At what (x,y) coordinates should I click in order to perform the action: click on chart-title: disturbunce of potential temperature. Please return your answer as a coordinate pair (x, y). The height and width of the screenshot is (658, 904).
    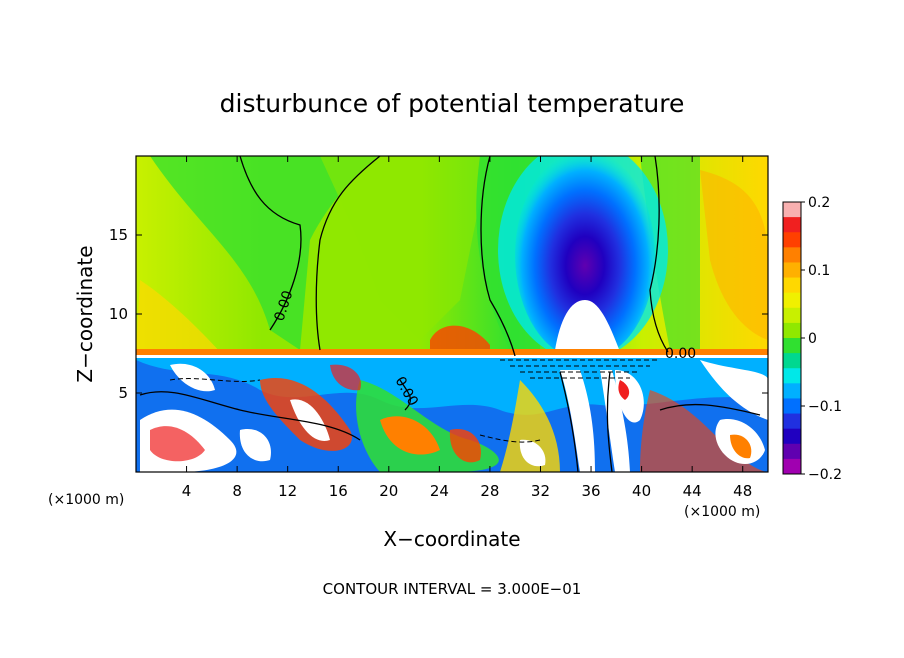
    Looking at the image, I should click on (452, 103).